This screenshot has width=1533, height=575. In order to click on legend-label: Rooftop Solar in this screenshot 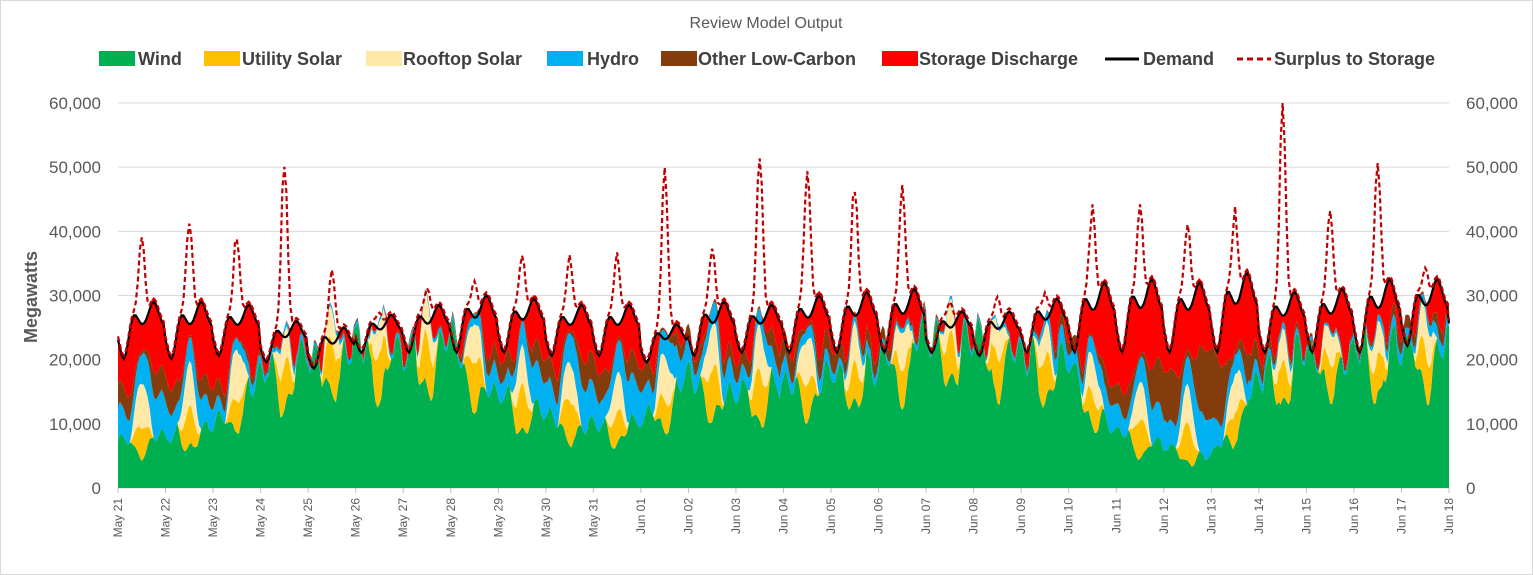, I will do `click(462, 59)`.